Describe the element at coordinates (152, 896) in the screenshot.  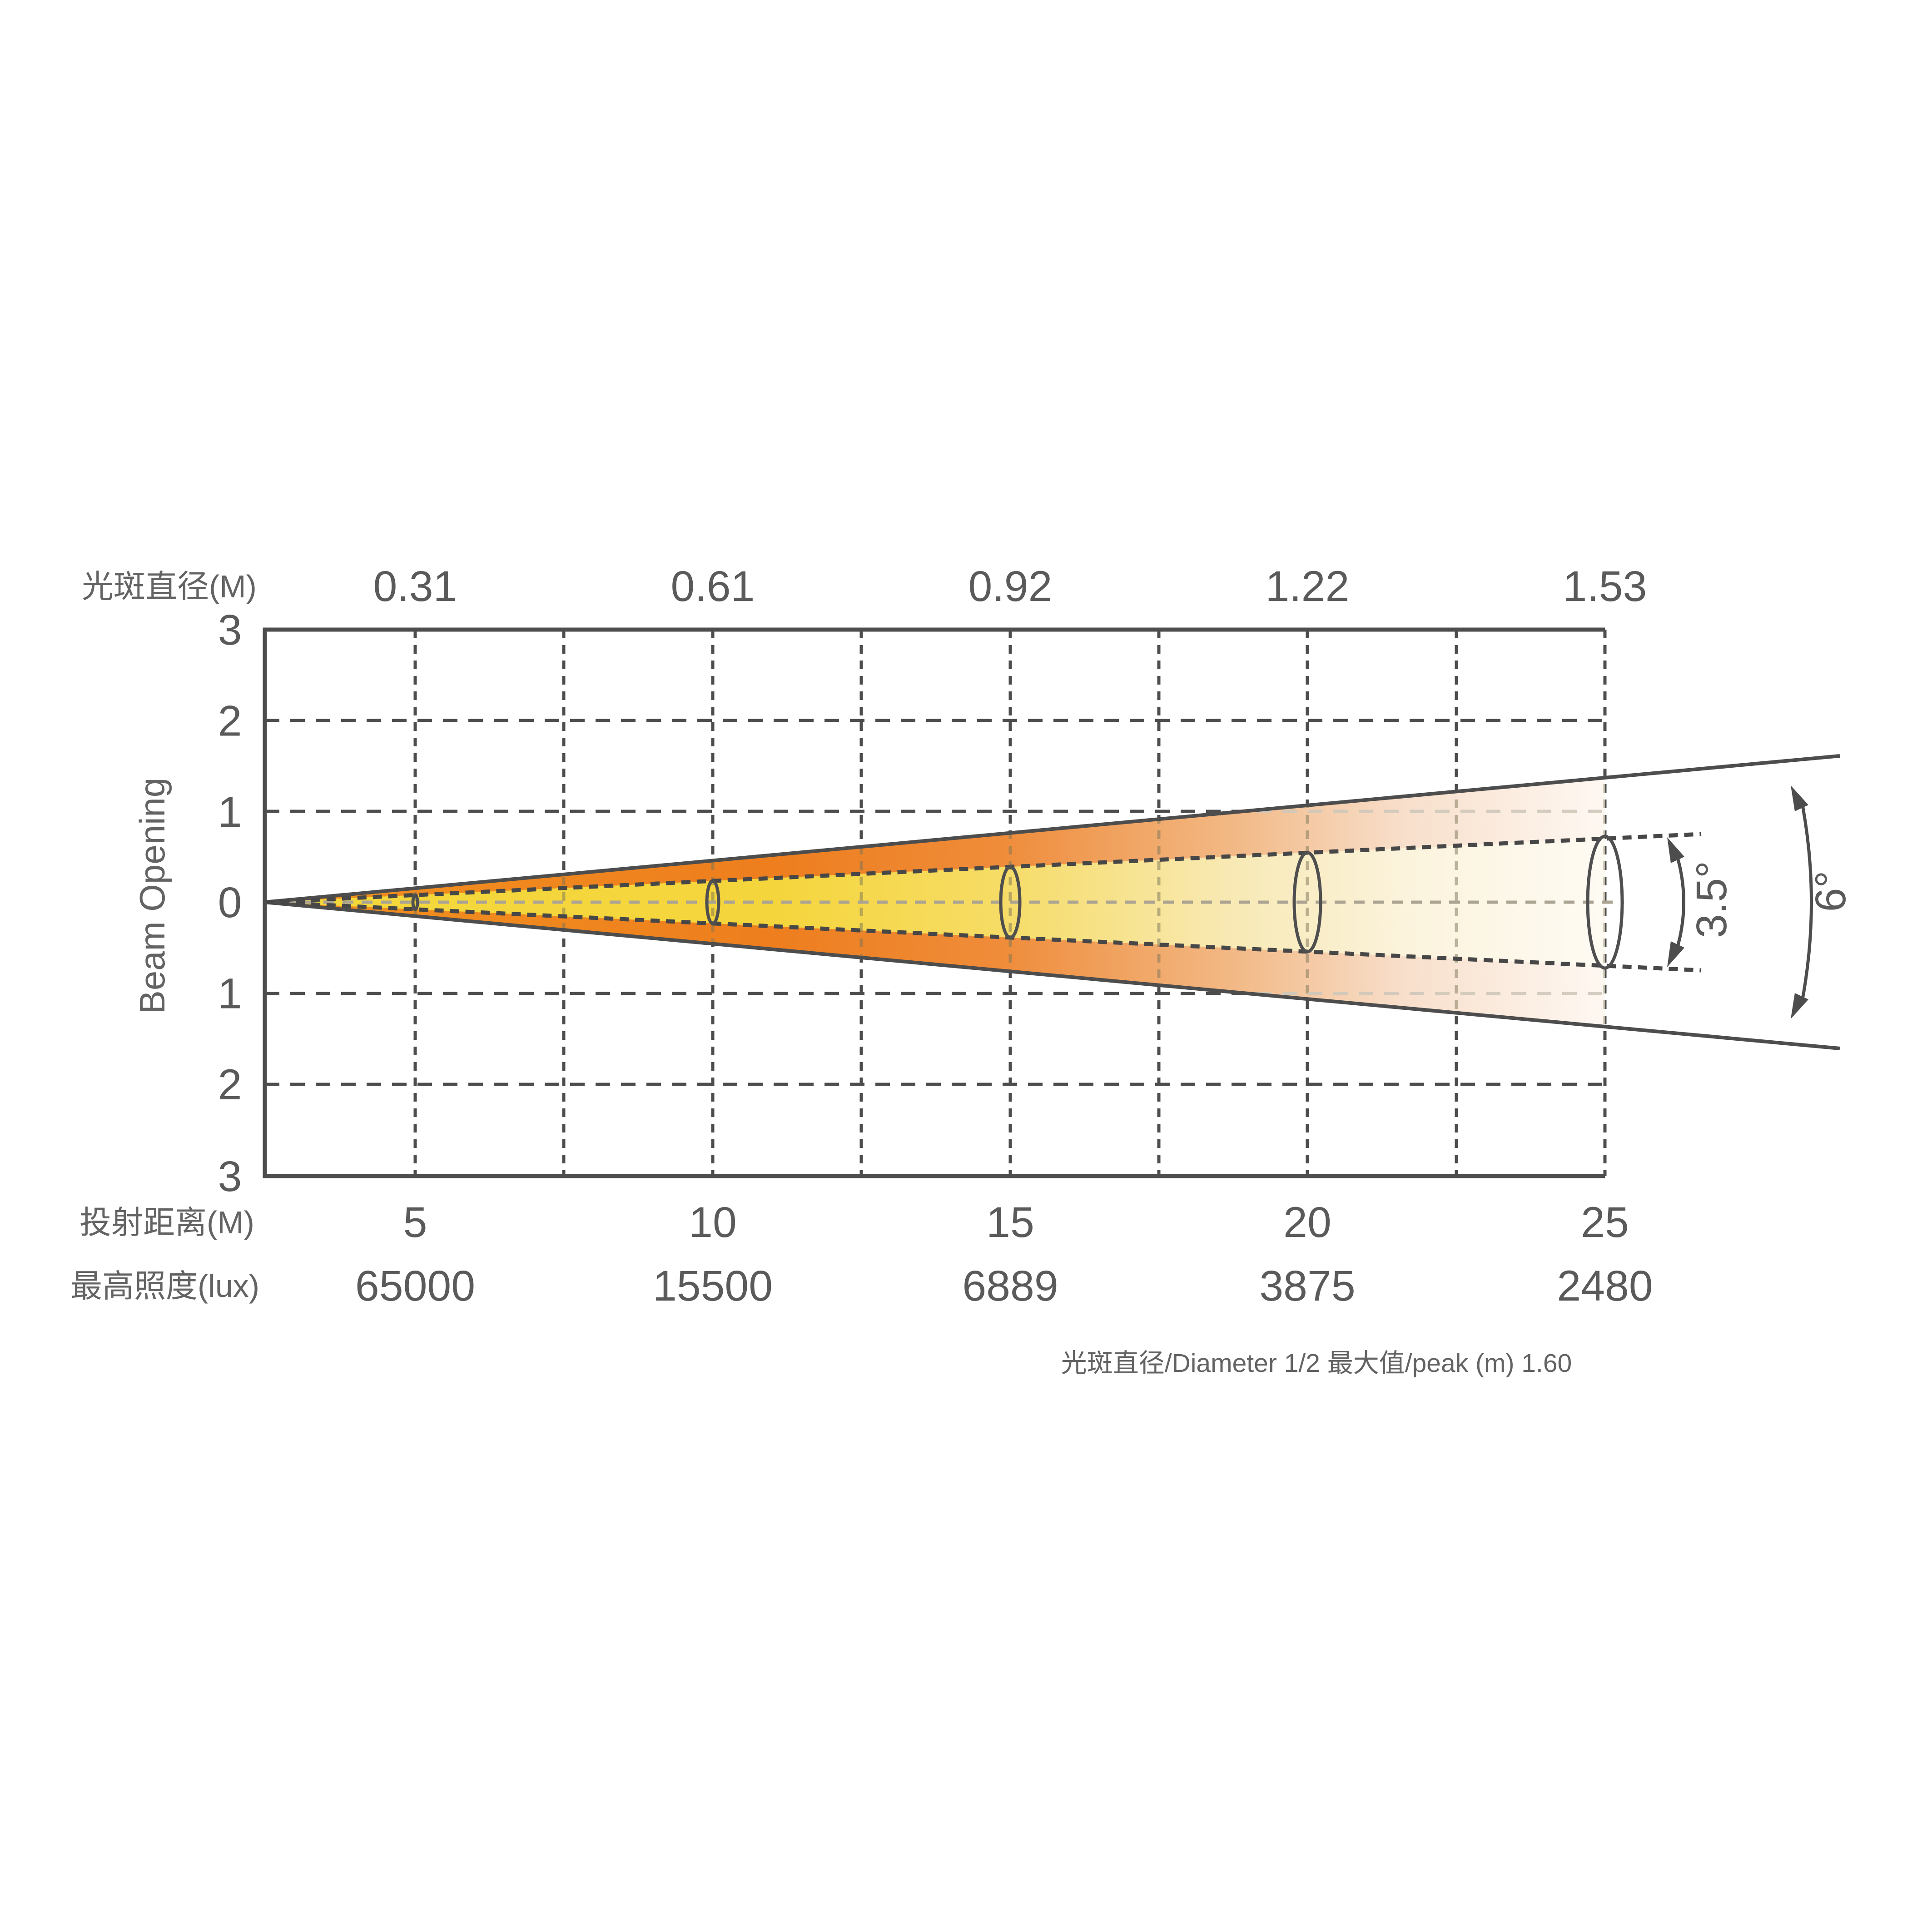
I see `y-axis-title: Beam Opening` at that location.